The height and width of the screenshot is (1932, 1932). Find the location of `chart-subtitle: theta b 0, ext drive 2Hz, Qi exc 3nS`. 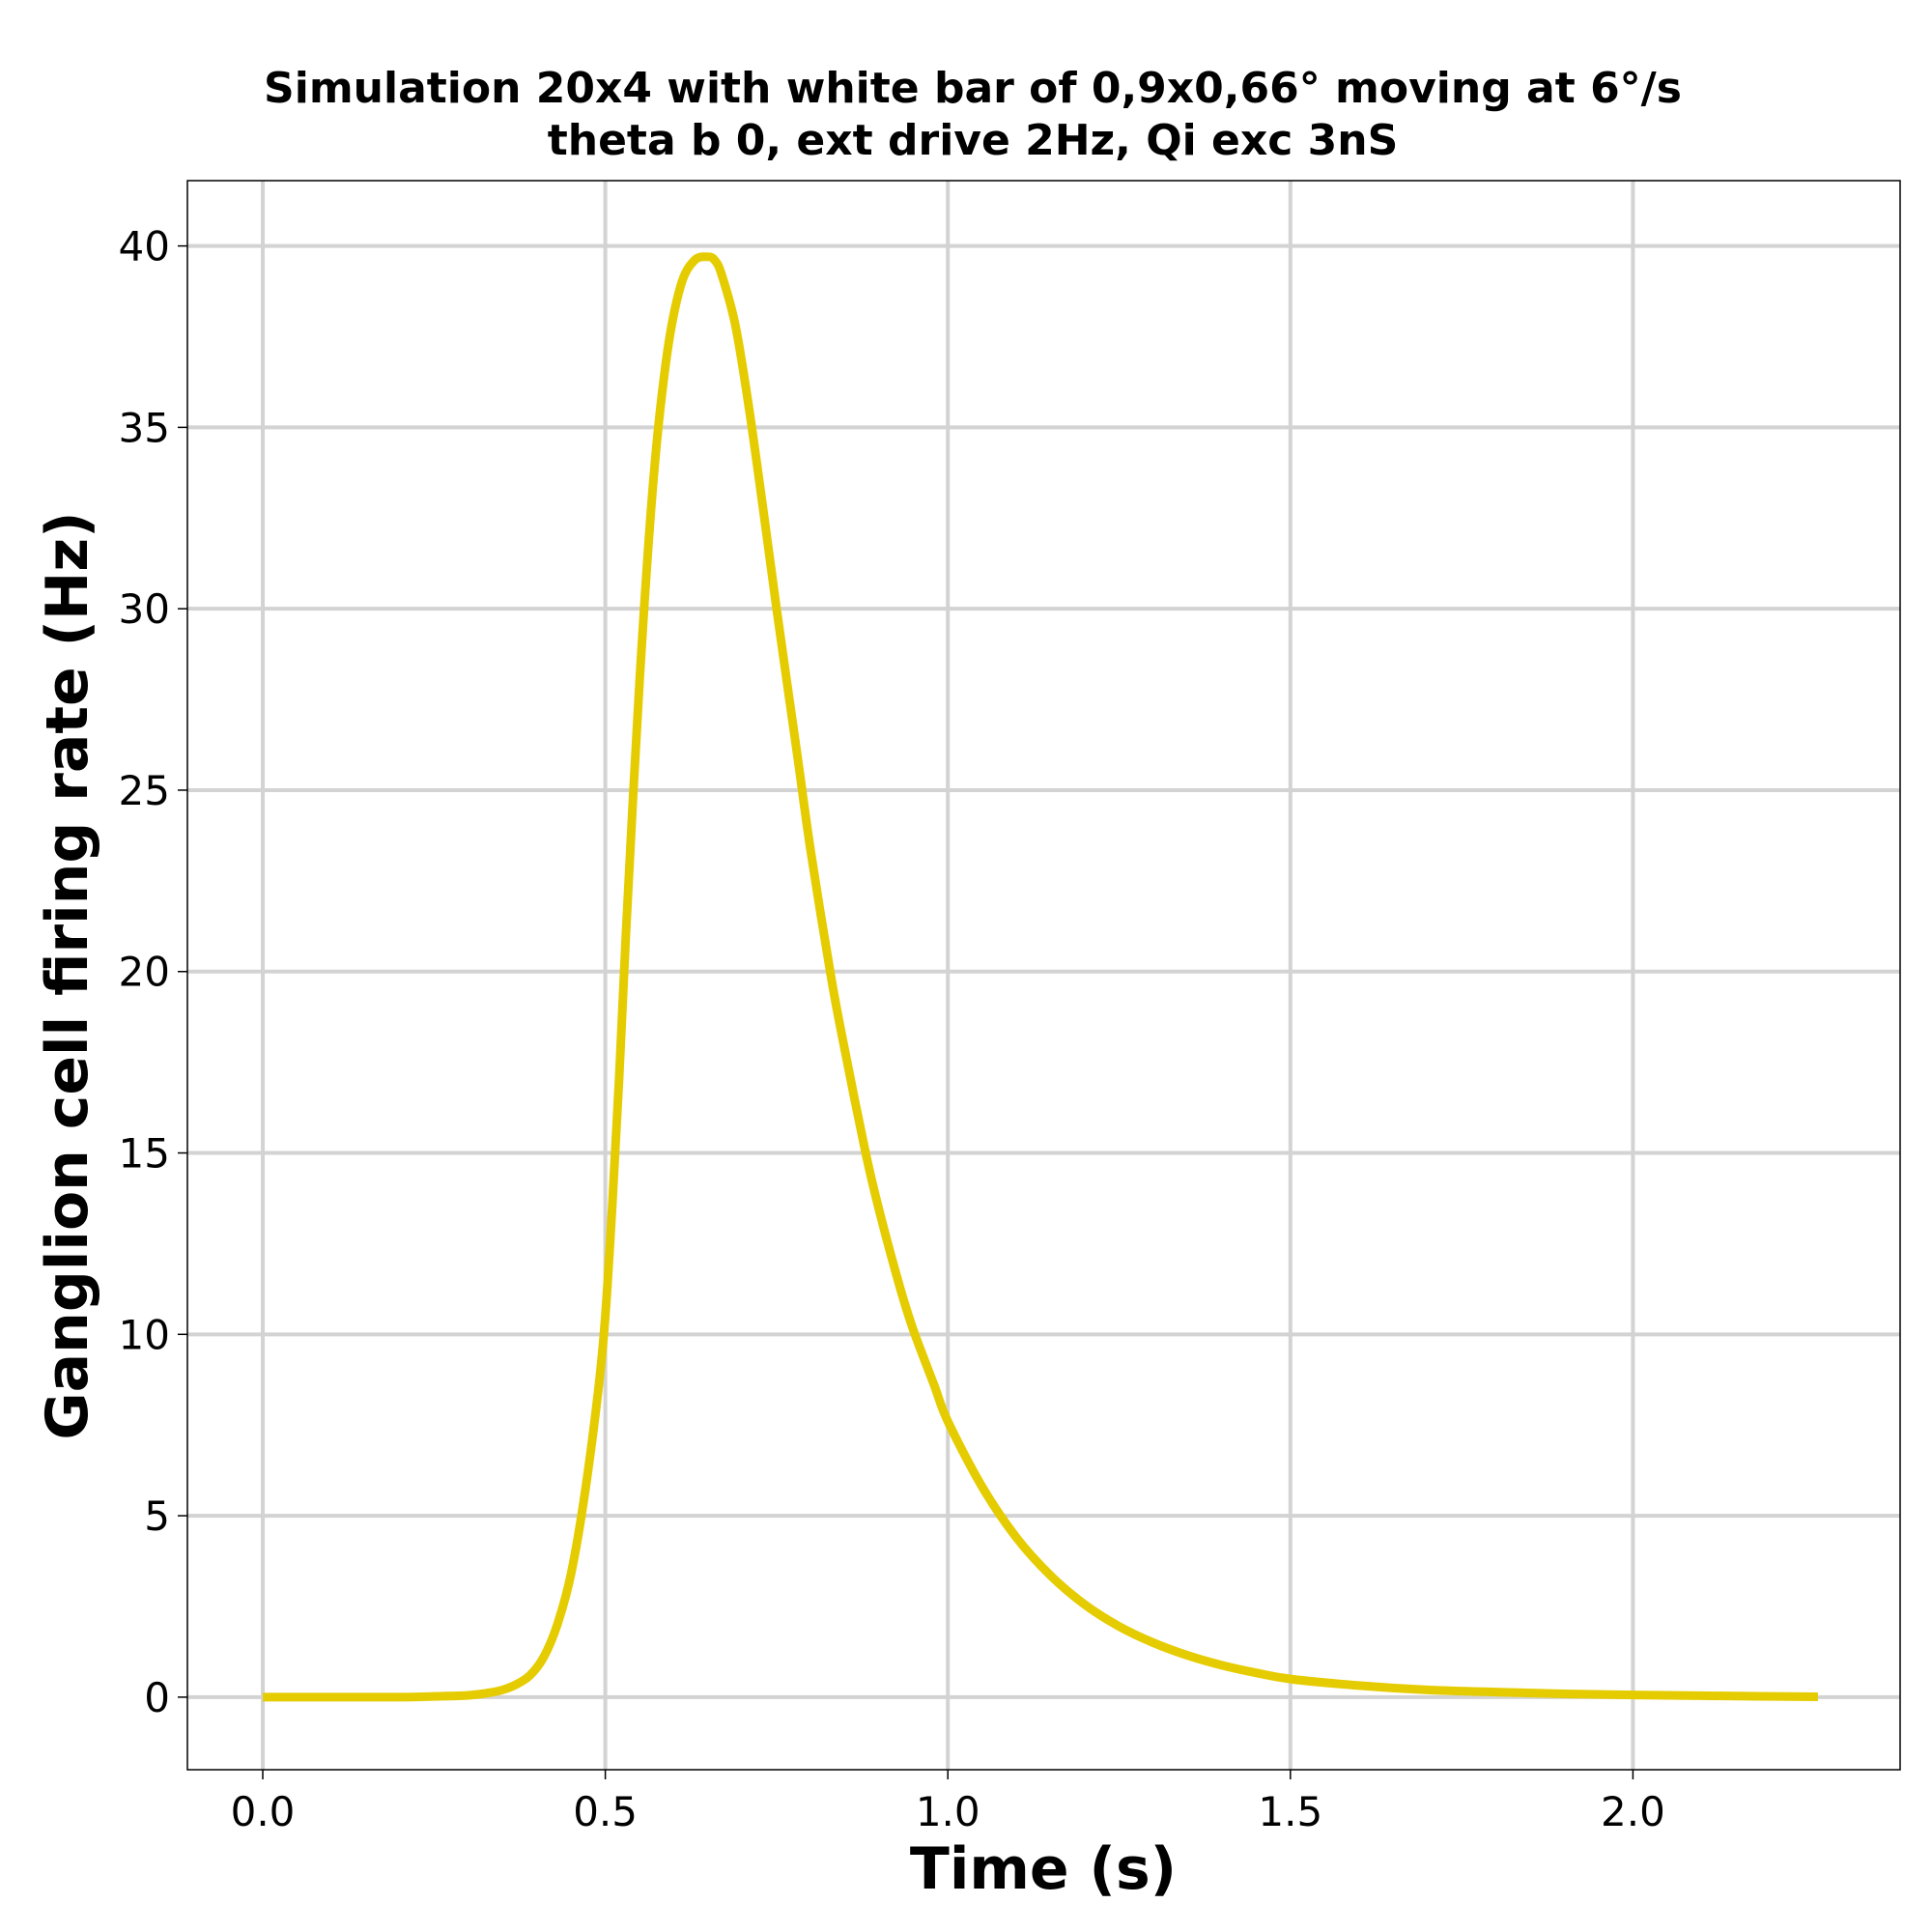

chart-subtitle: theta b 0, ext drive 2Hz, Qi exc 3nS is located at coordinates (973, 140).